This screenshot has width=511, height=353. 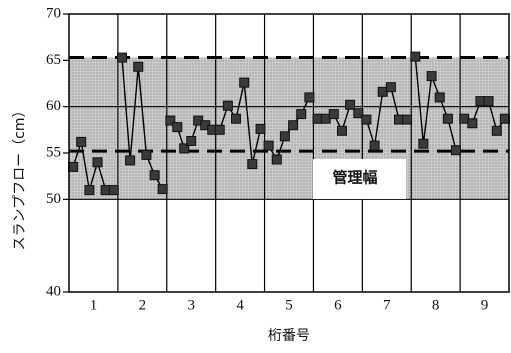 What do you see at coordinates (143, 305) in the screenshot?
I see `x-tick-label: 2` at bounding box center [143, 305].